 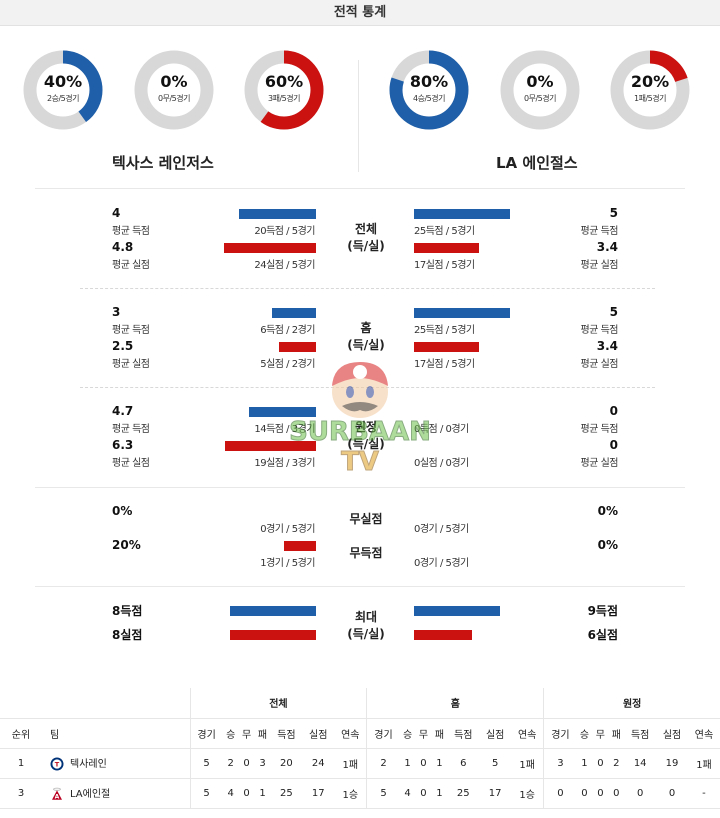 What do you see at coordinates (599, 429) in the screenshot?
I see `right-away-scored-label: 평균 득점` at bounding box center [599, 429].